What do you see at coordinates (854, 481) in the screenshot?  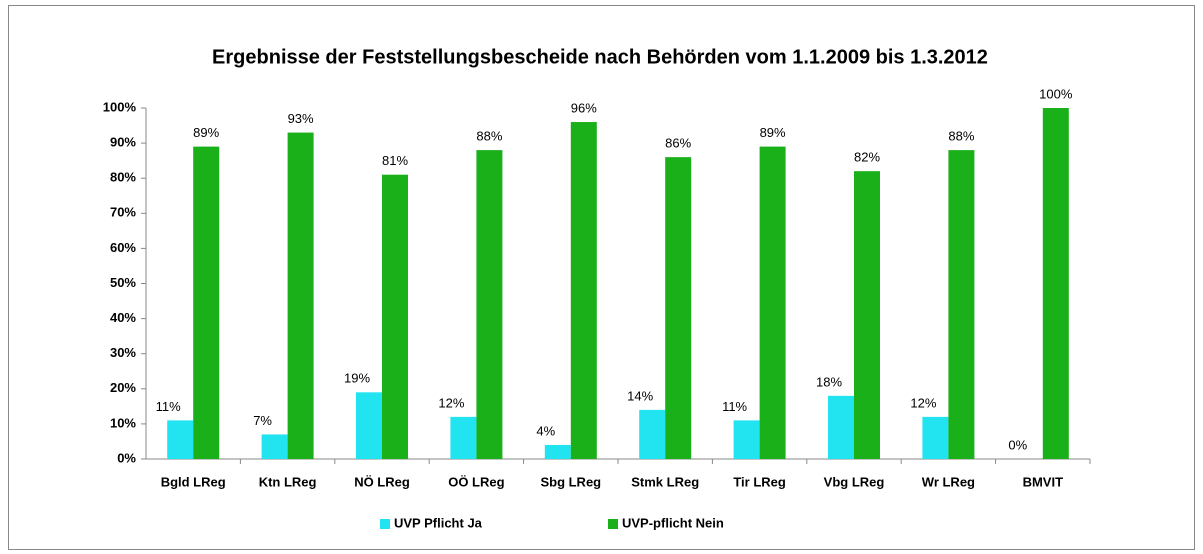 I see `x-tick-label: Vbg LReg` at bounding box center [854, 481].